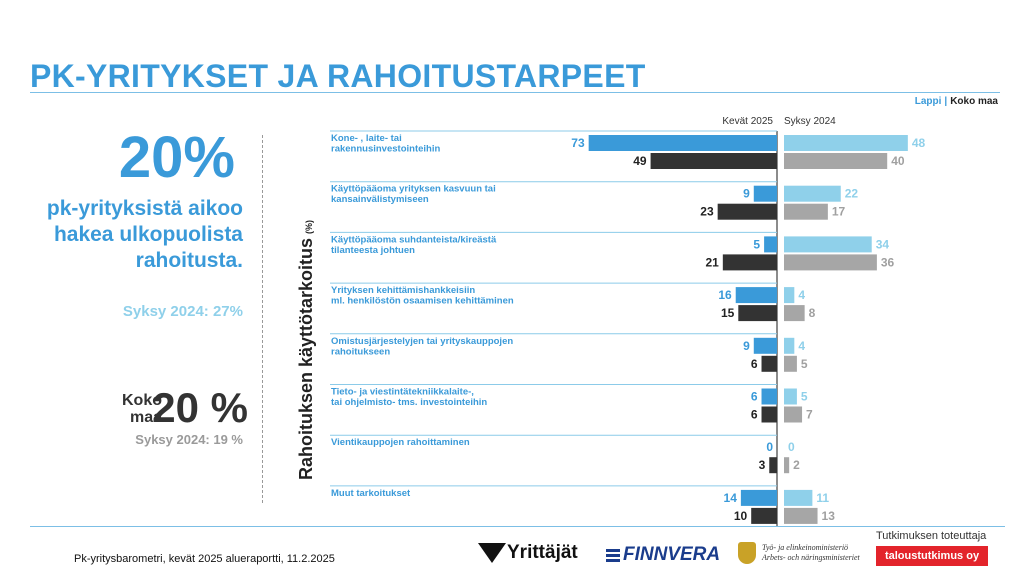  Describe the element at coordinates (805, 547) in the screenshot. I see `tem-logo-line1: Työ- ja elinkeinoministeriö` at that location.